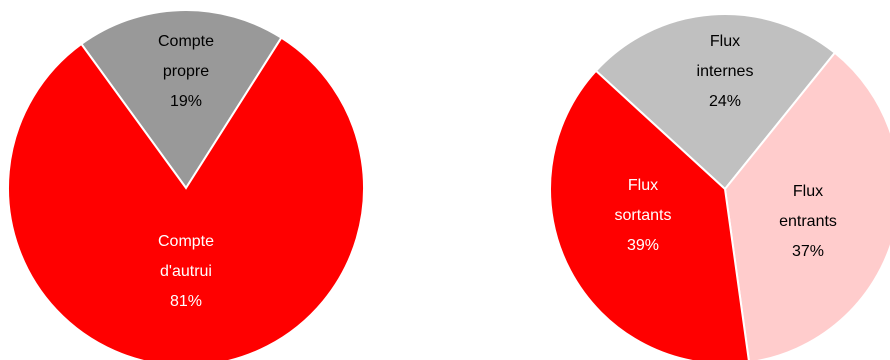  I want to click on slice-value-label: 24%, so click(725, 101).